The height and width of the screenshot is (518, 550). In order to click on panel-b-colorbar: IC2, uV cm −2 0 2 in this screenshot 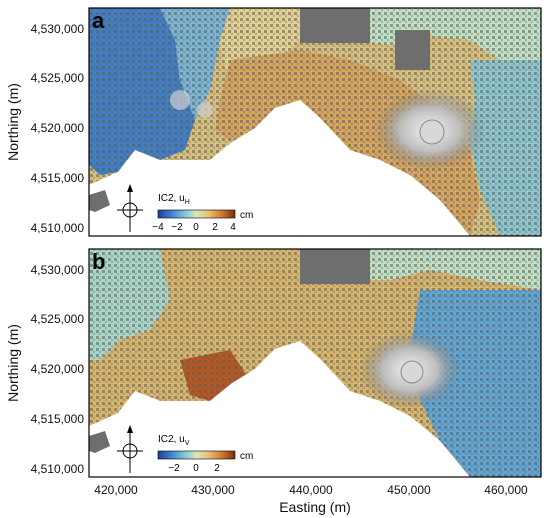, I will do `click(205, 454)`.